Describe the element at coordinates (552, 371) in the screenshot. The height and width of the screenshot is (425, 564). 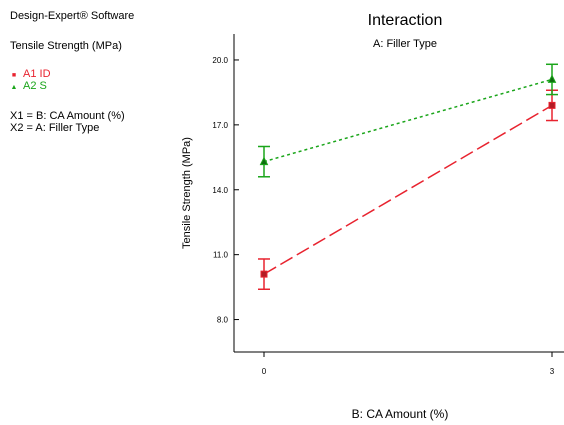
I see `x-tick-label: 3` at that location.